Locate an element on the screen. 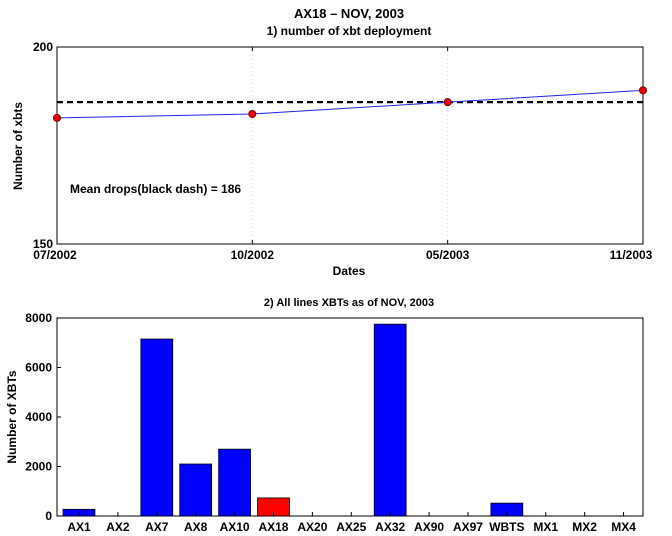 The image size is (672, 536). line-chart-grid is located at coordinates (350, 145).